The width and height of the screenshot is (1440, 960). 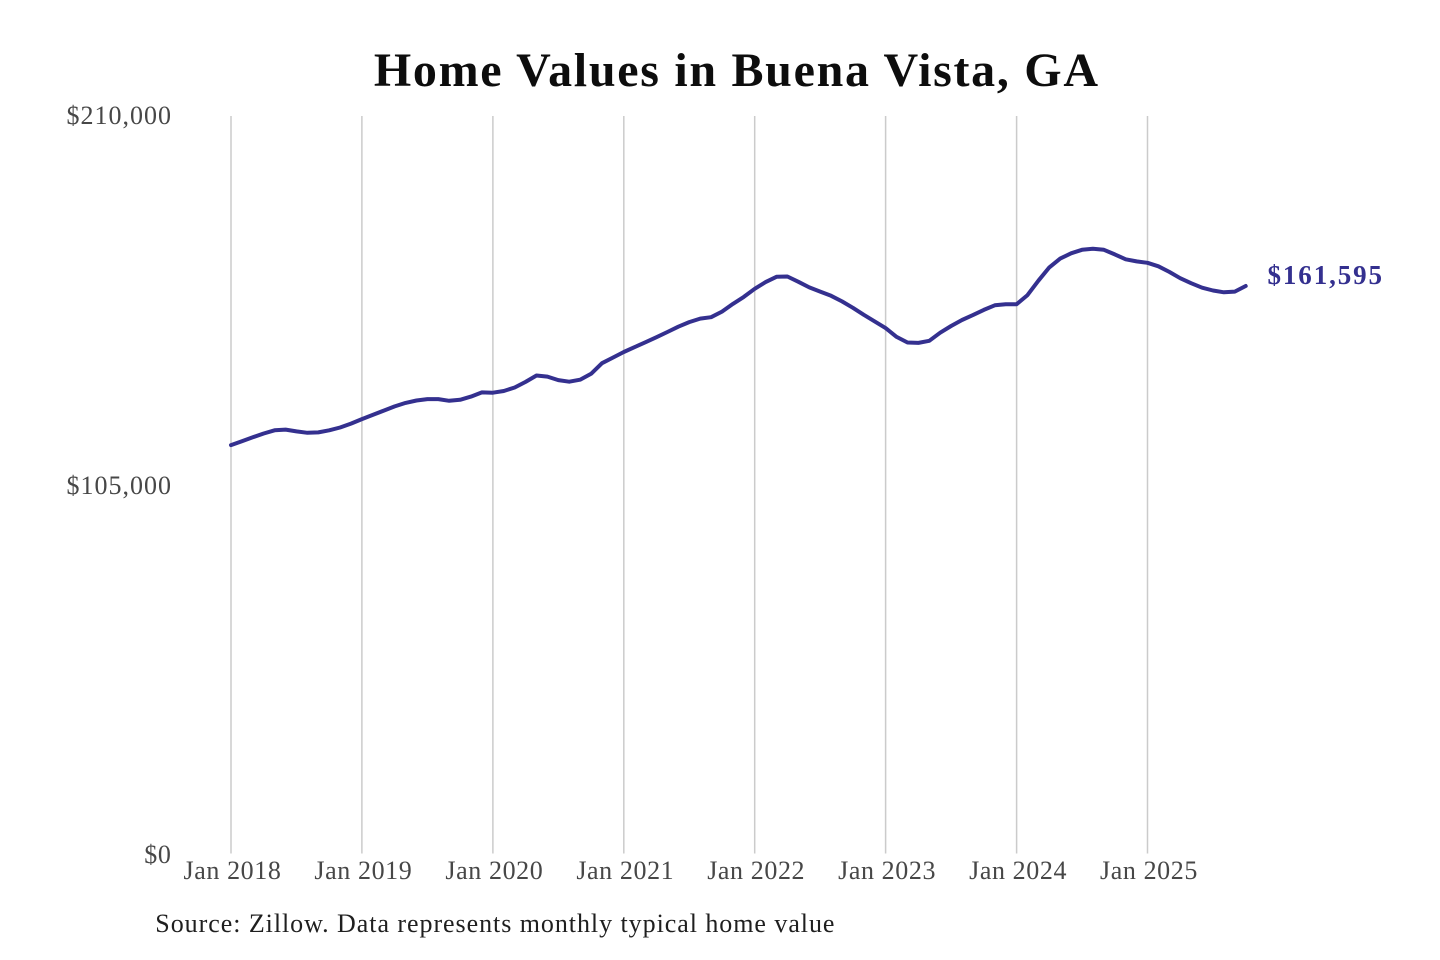 What do you see at coordinates (1149, 870) in the screenshot?
I see `svg-text: Jan 2025` at bounding box center [1149, 870].